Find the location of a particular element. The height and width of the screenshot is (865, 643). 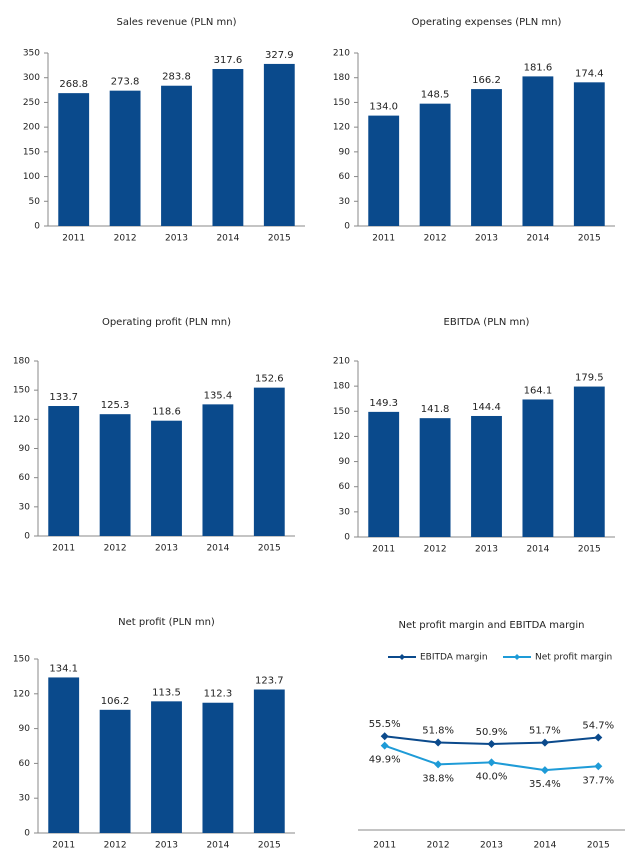

line is located at coordinates (491, 758).